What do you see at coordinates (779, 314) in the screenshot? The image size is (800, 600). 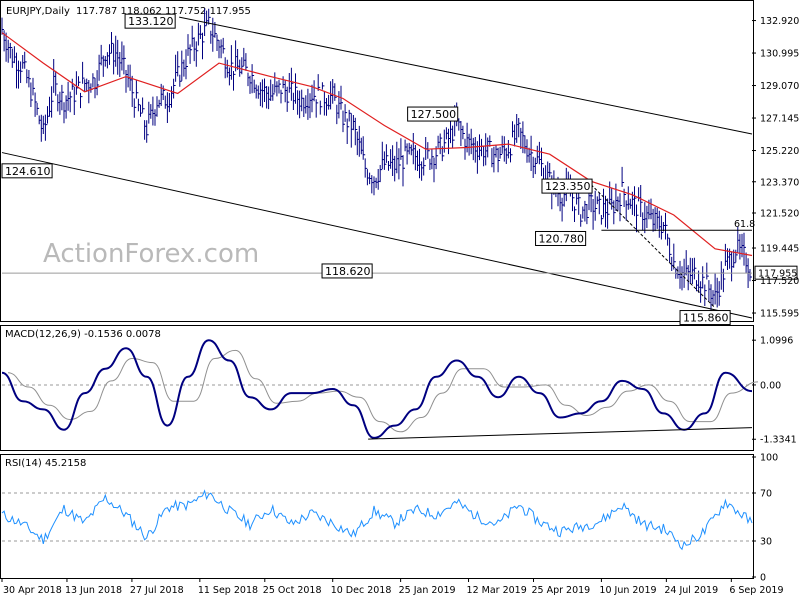 I see `price-axis-label: 115.595` at bounding box center [779, 314].